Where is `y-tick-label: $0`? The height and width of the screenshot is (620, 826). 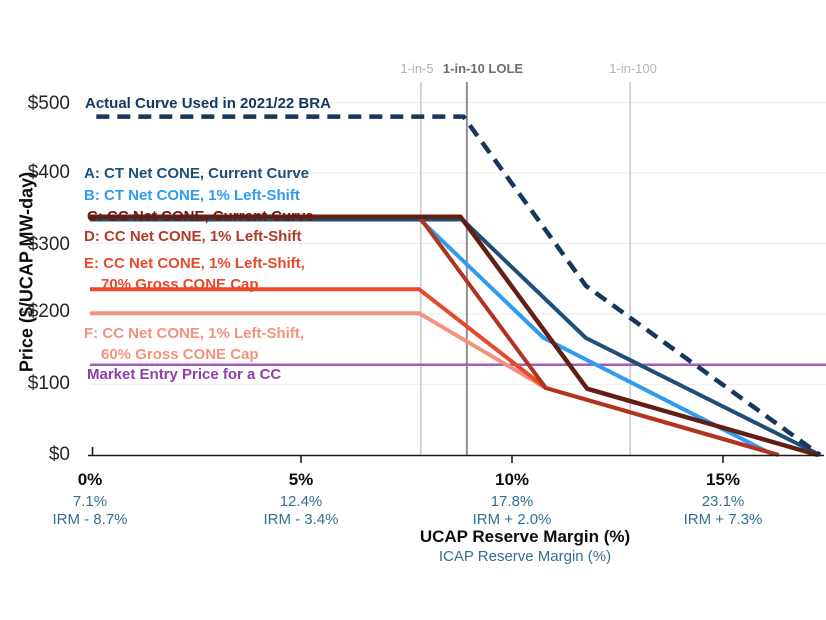
y-tick-label: $0 is located at coordinates (59, 454).